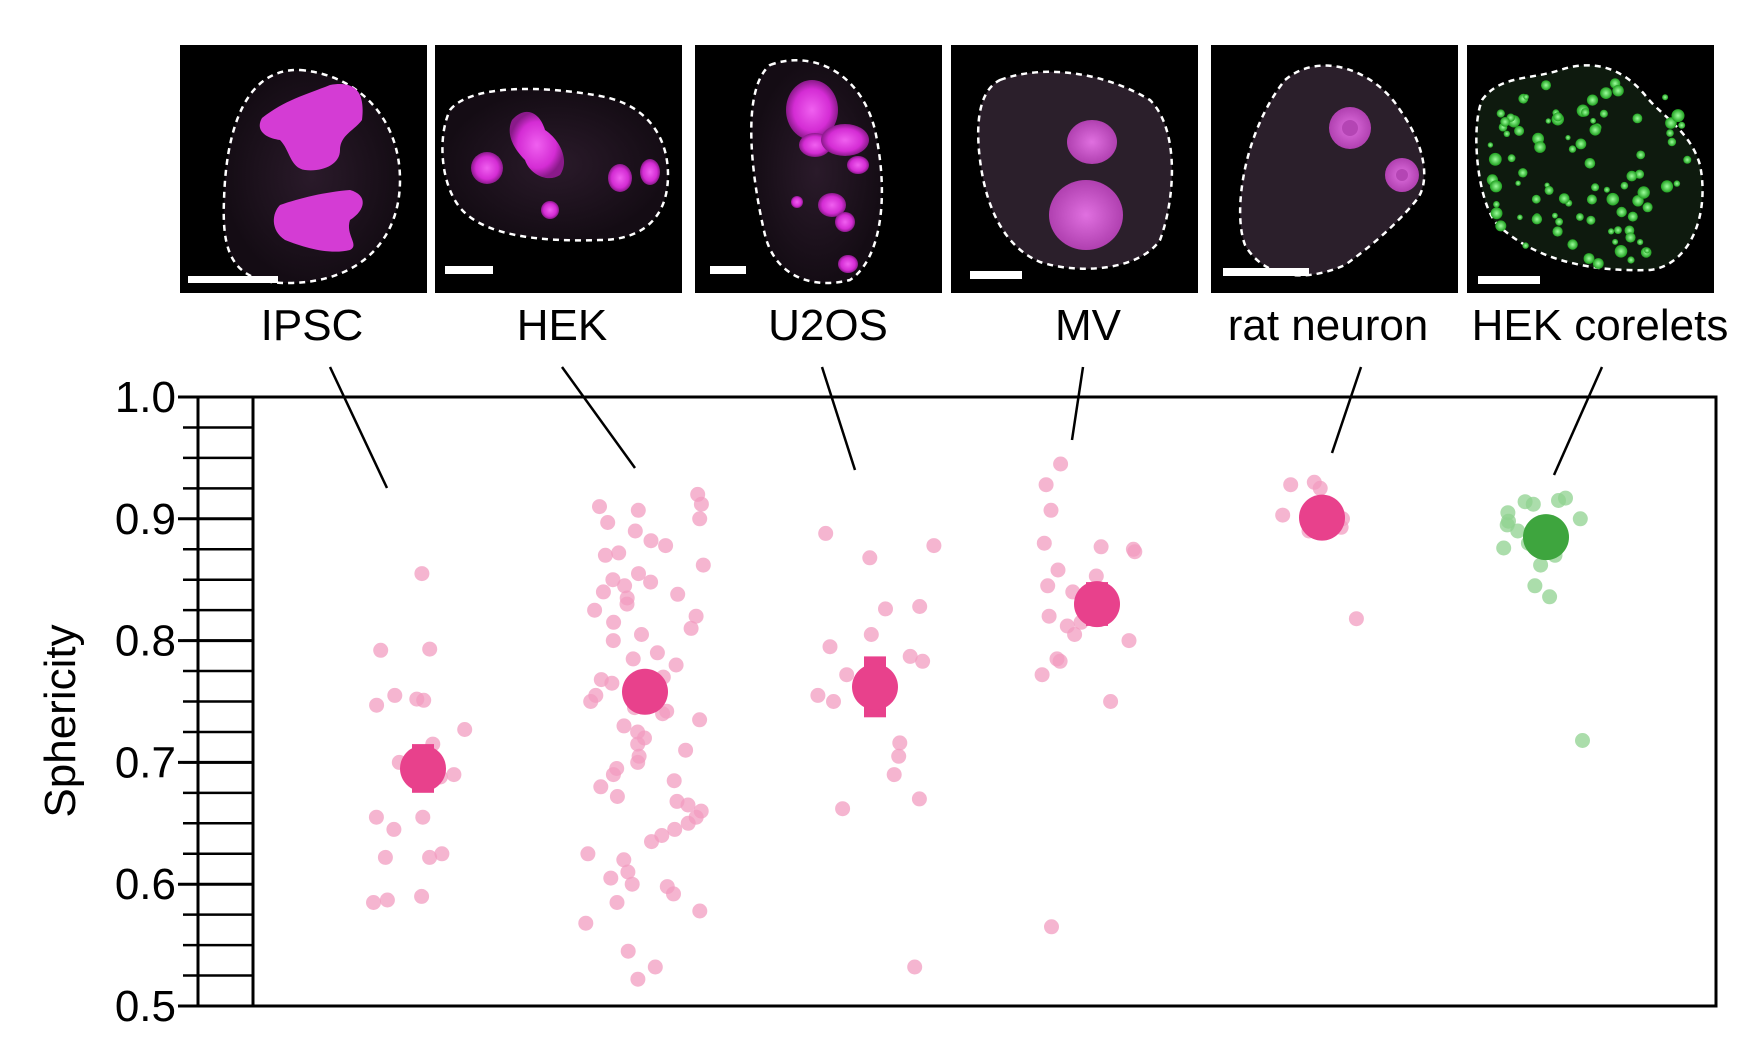 The height and width of the screenshot is (1056, 1739). I want to click on mean-marker-u2os, so click(875, 686).